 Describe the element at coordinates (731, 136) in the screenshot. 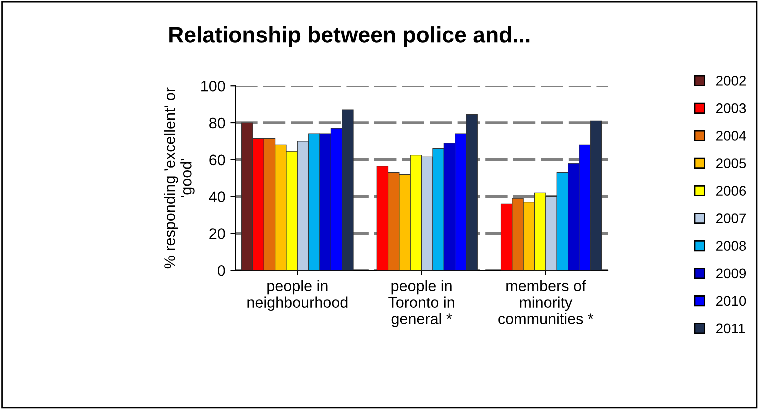

I see `legend-label: 2004` at that location.